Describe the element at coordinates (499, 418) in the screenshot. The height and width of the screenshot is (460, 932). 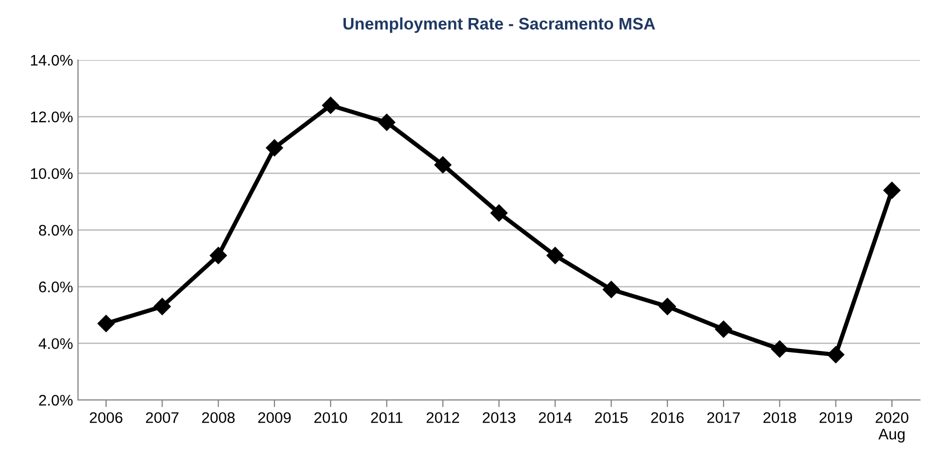
I see `x-tick-label: 2013` at that location.